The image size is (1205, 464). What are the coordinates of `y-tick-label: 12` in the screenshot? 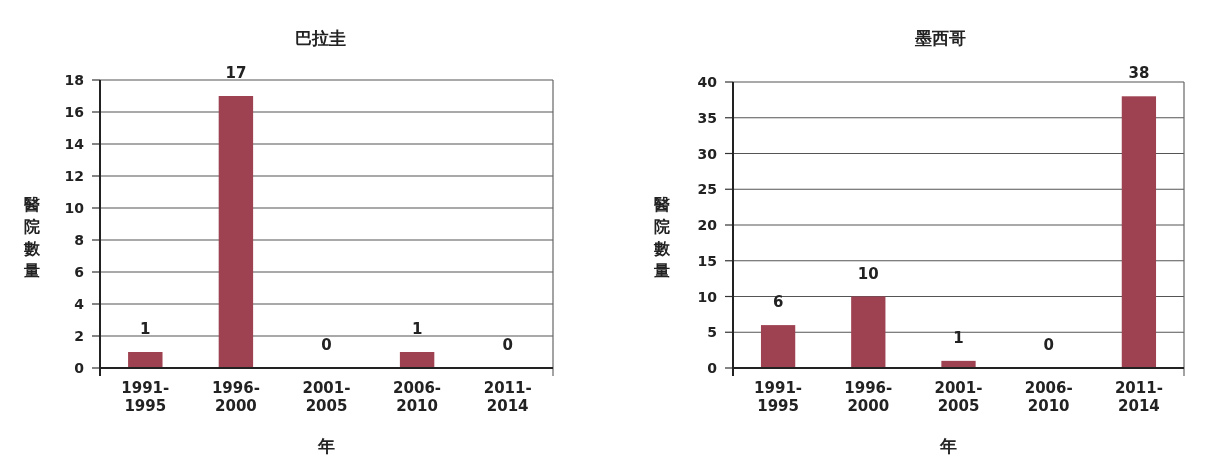 It's located at (74, 176).